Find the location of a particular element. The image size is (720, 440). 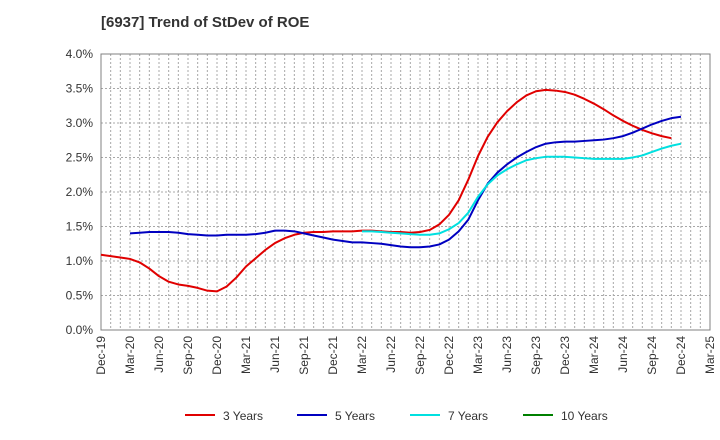

x-tick-label: Sep-24 is located at coordinates (652, 355).